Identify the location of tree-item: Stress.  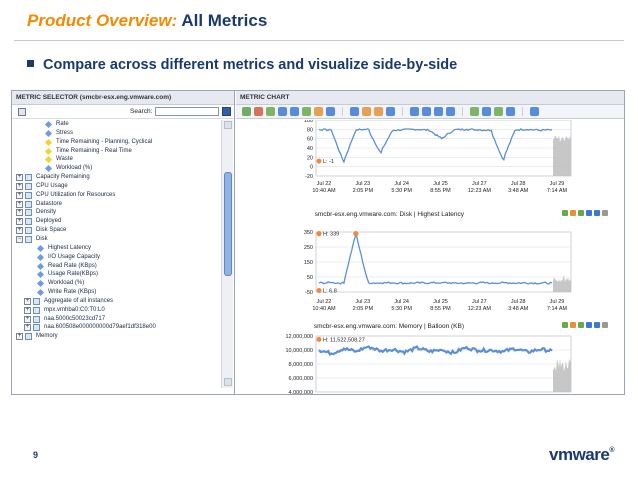
(116, 133).